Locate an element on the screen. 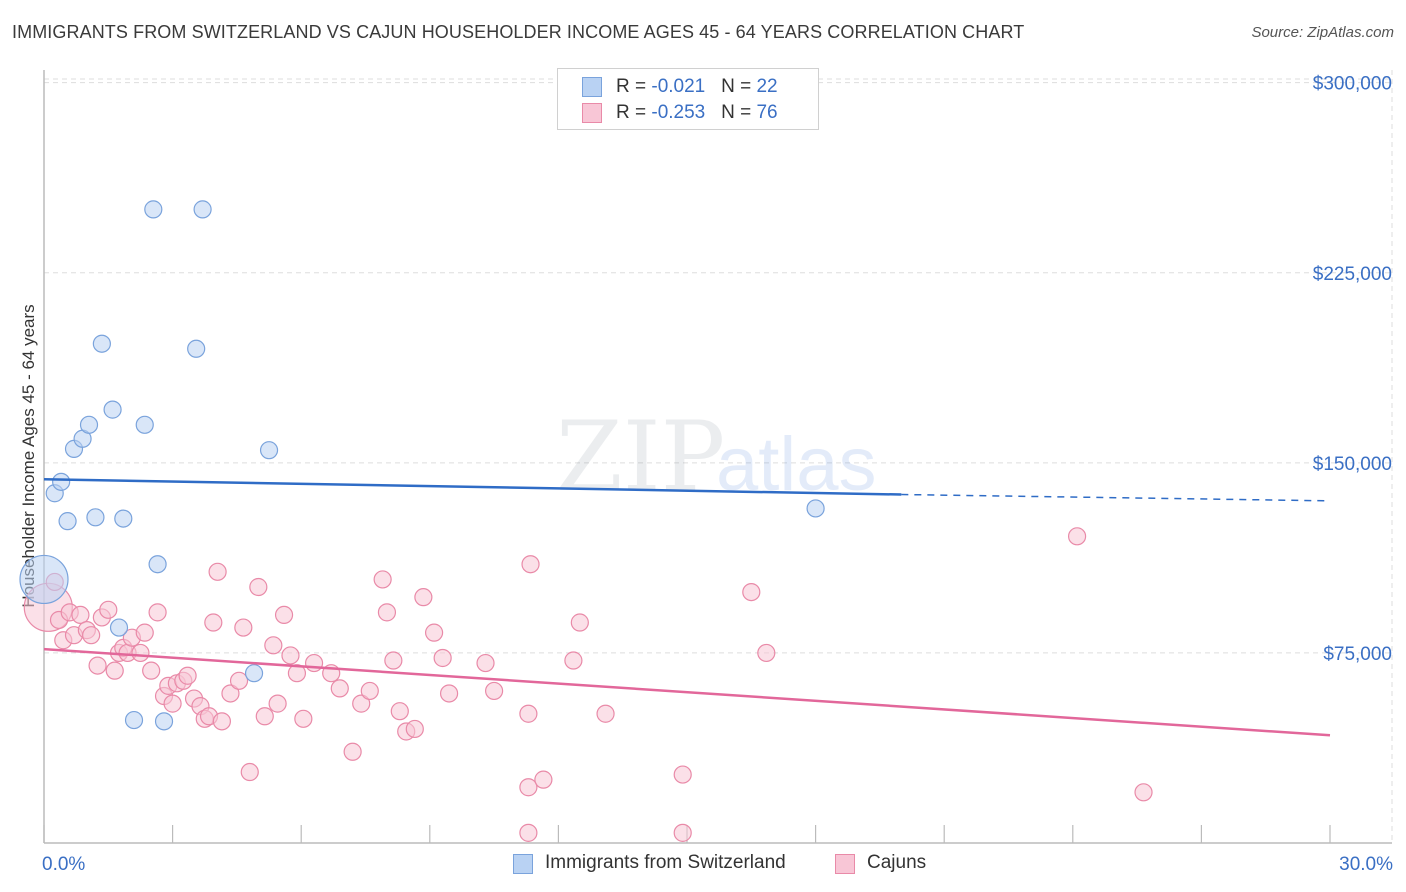 The image size is (1406, 892). watermark: ZIP atlas is located at coordinates (716, 457).